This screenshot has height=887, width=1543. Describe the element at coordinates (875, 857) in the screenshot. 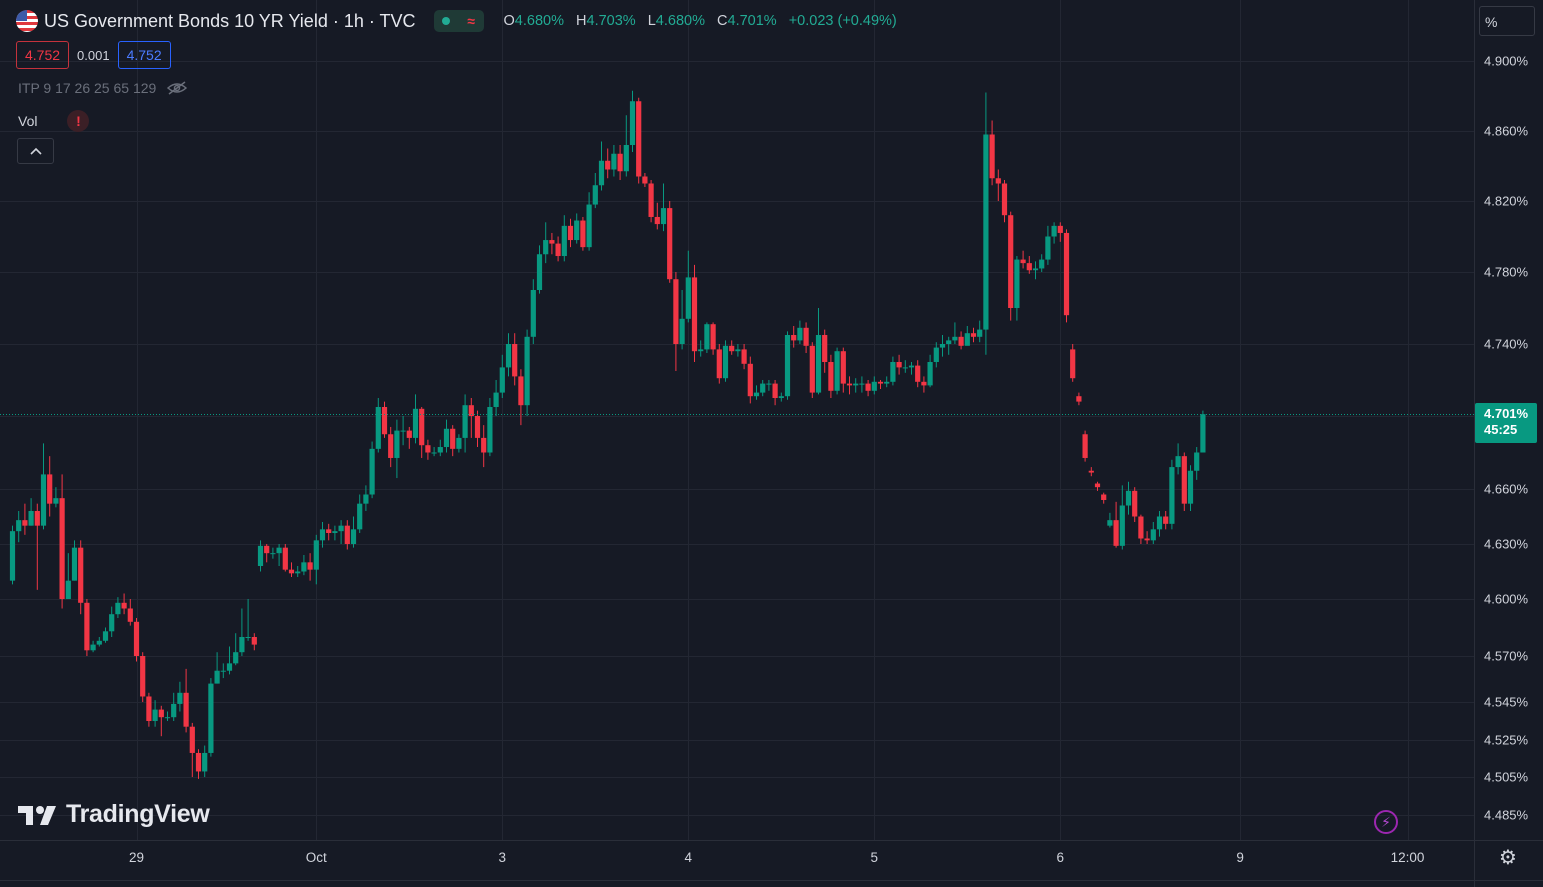

I see `time-tick-label: 5` at that location.